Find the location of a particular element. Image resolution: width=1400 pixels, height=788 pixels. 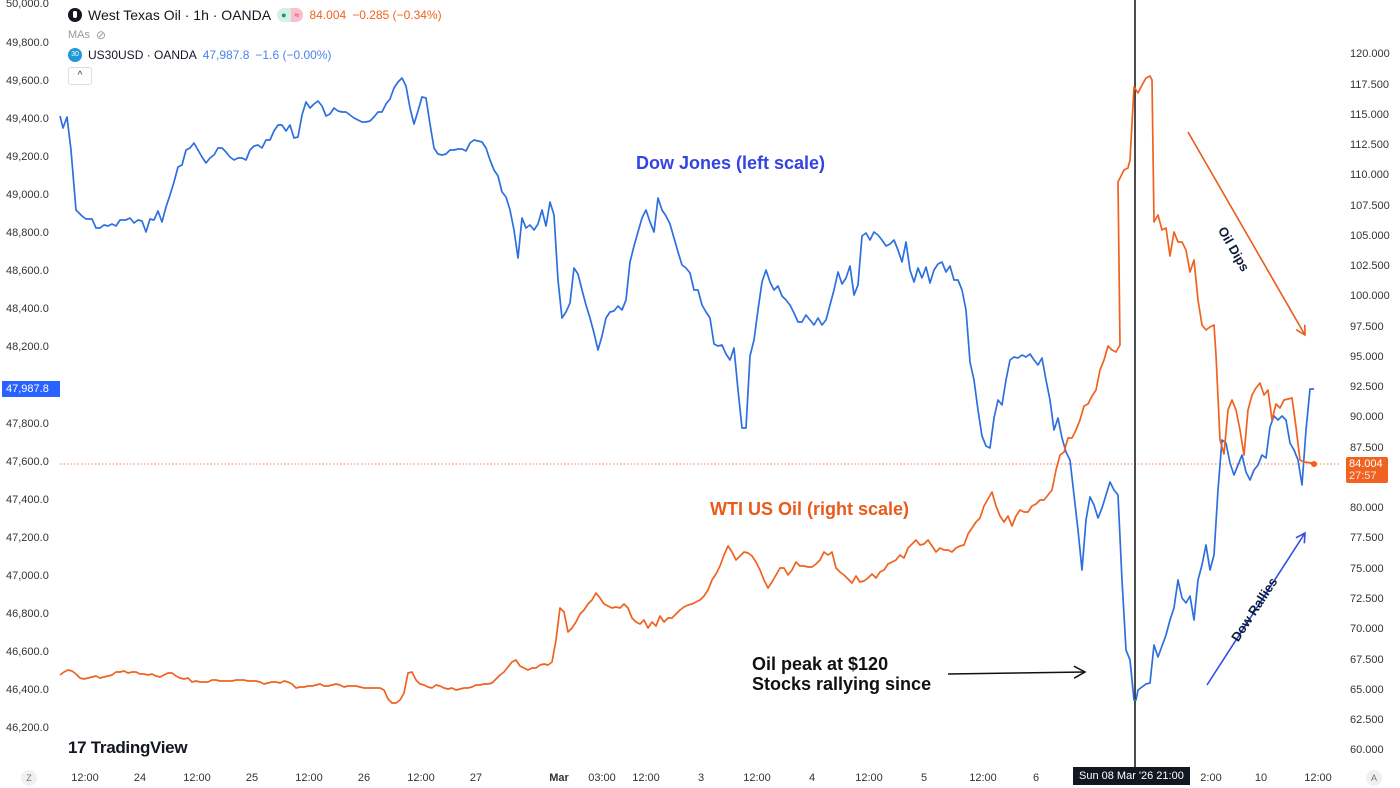

time-tick: Mar is located at coordinates (559, 778).